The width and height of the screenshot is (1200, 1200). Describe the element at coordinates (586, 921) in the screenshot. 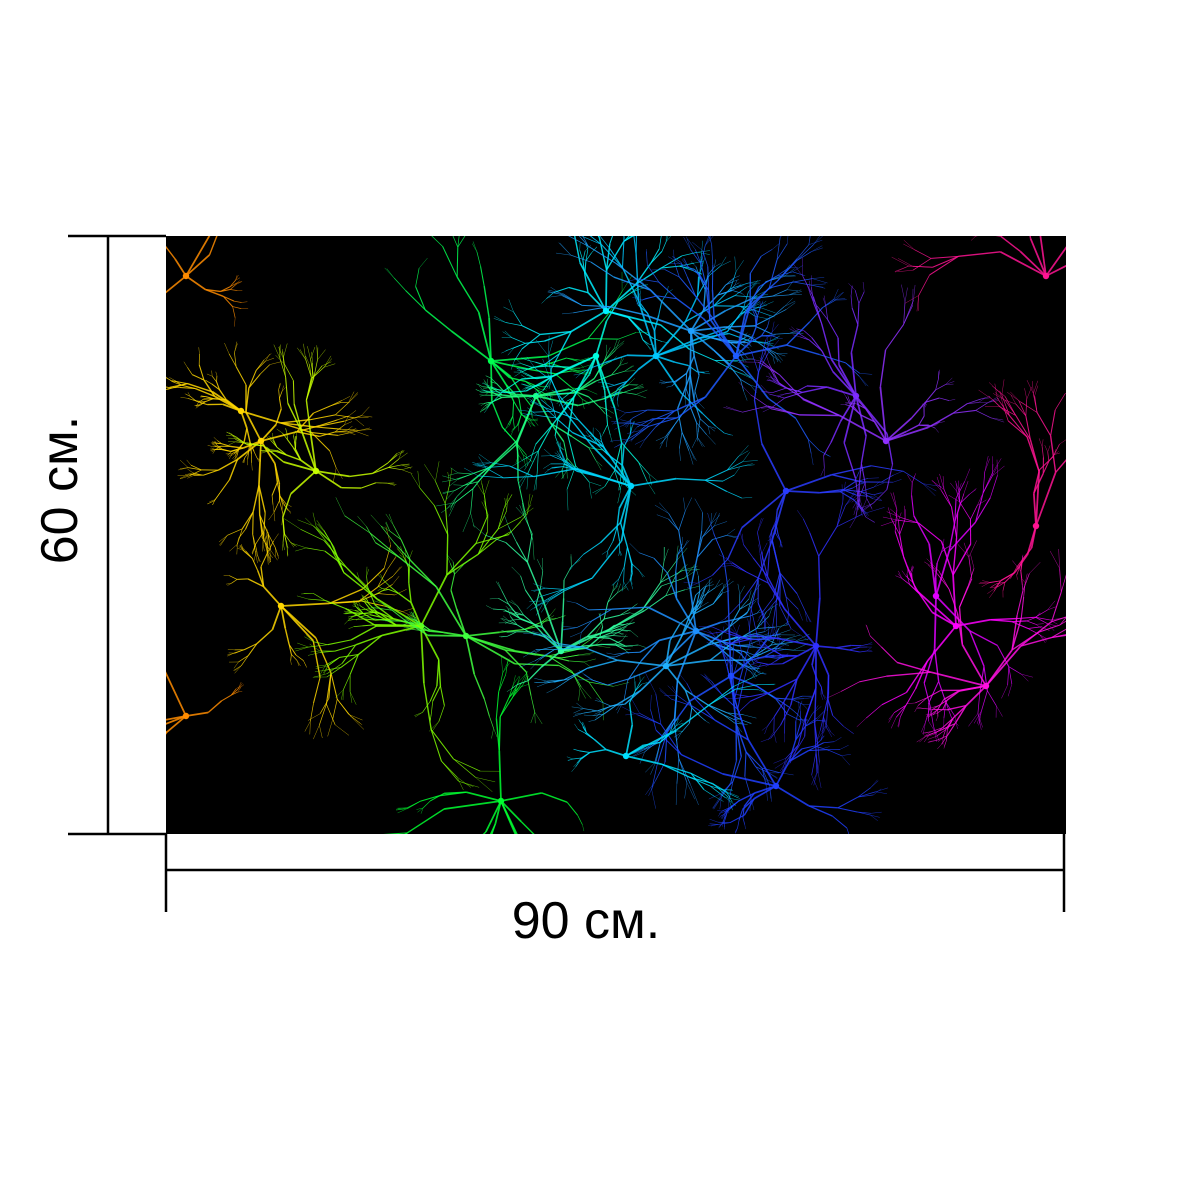

I see `width-label: 90 см.` at that location.